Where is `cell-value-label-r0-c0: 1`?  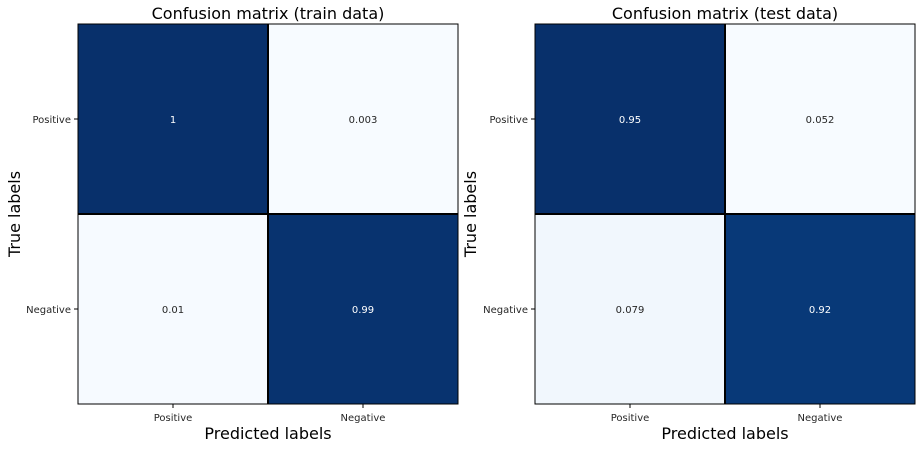 cell-value-label-r0-c0: 1 is located at coordinates (173, 120).